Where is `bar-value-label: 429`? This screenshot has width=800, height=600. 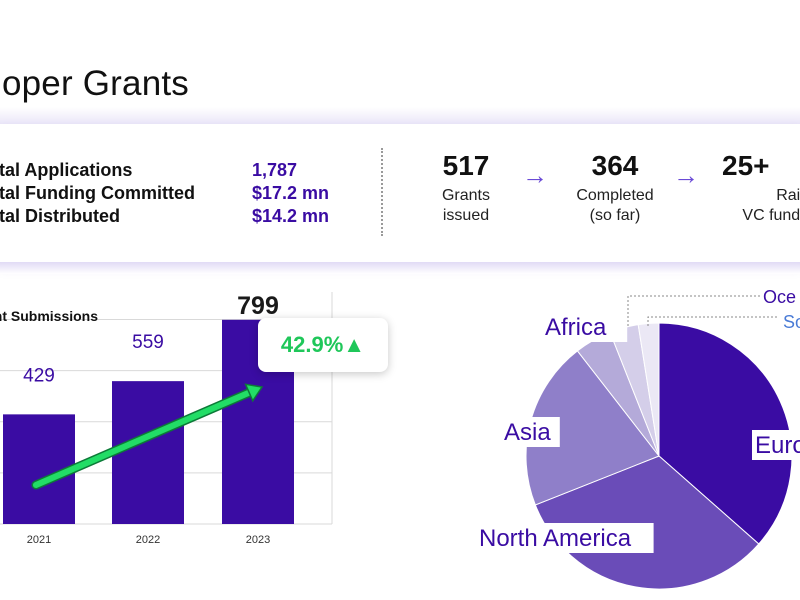 bar-value-label: 429 is located at coordinates (39, 375).